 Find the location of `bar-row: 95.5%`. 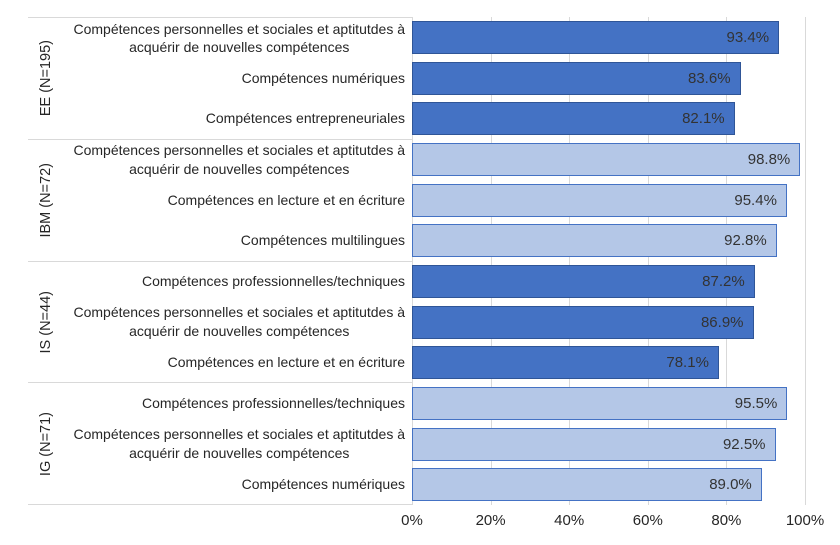

bar-row: 95.5% is located at coordinates (608, 403).